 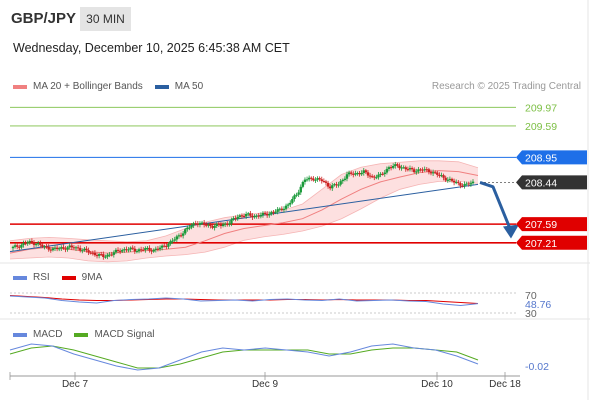 I want to click on x-tick-label: Dec 7, so click(x=75, y=384).